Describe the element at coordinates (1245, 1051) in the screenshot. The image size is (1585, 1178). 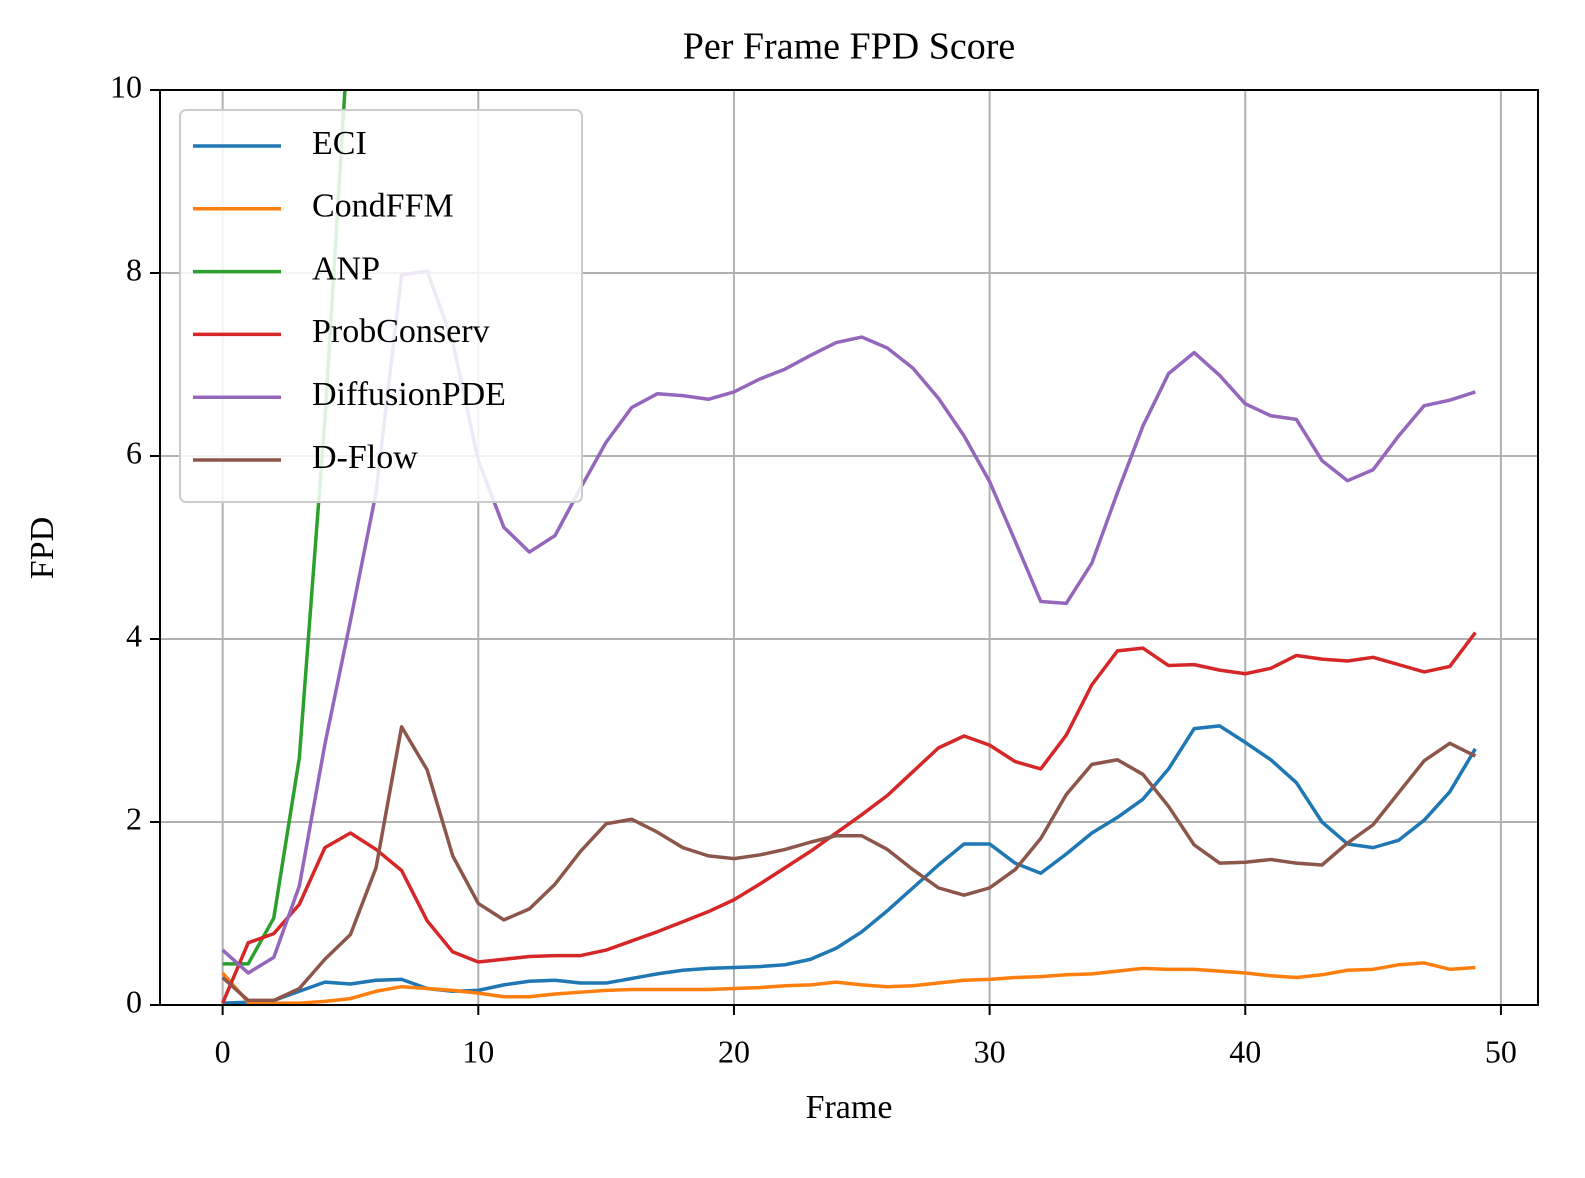
I see `x-tick-label: 40` at that location.